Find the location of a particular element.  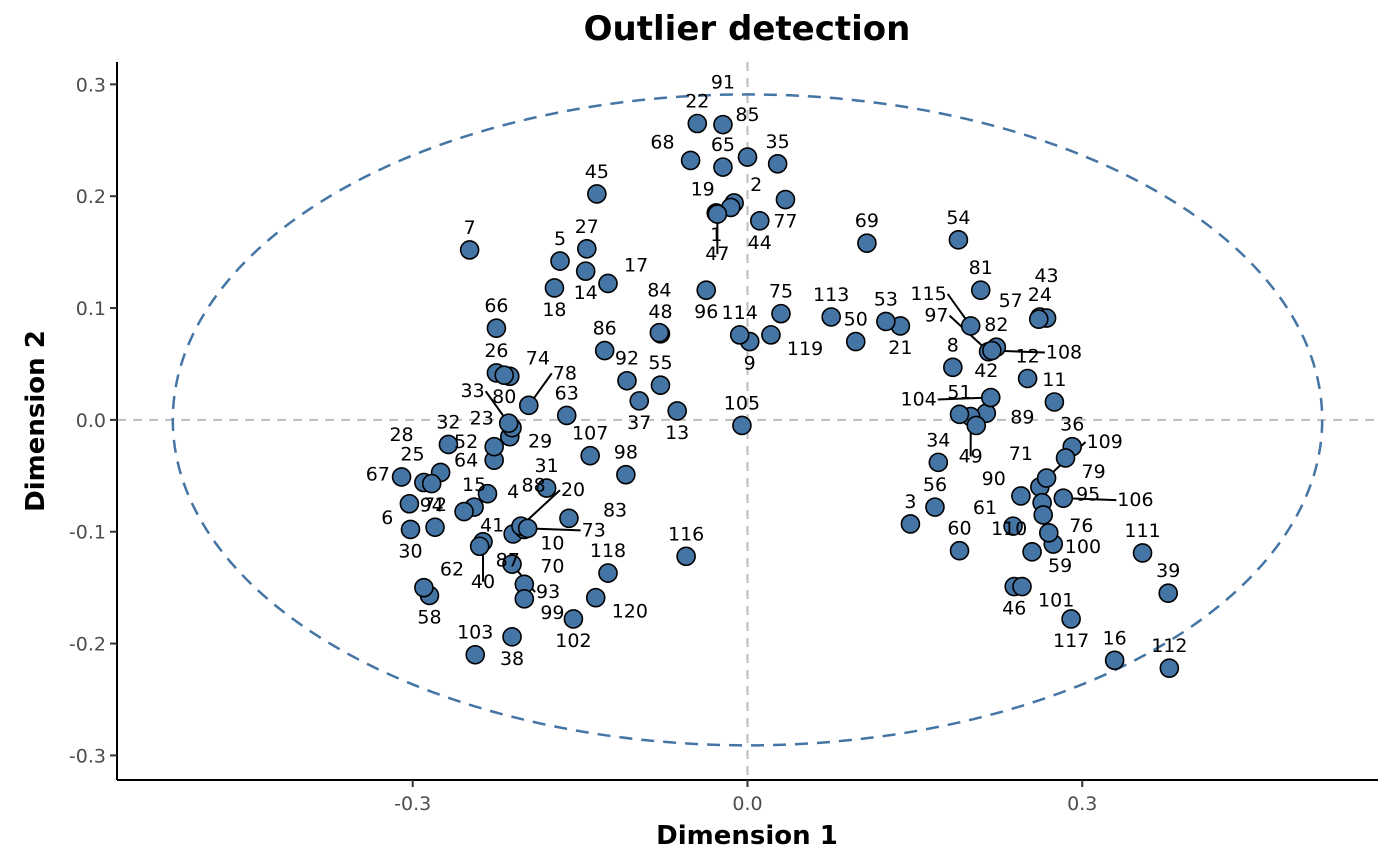

point-label-19: 19 is located at coordinates (703, 189).